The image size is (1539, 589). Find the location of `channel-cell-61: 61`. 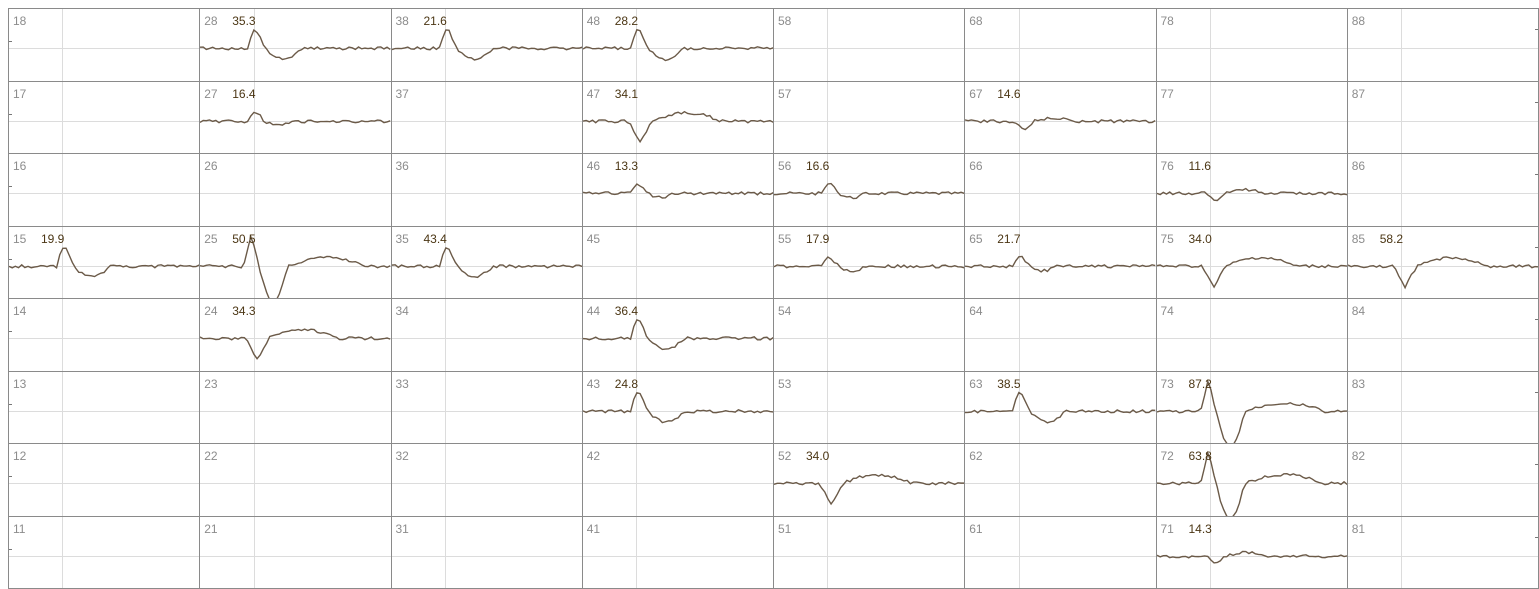

channel-cell-61: 61 is located at coordinates (1061, 552).